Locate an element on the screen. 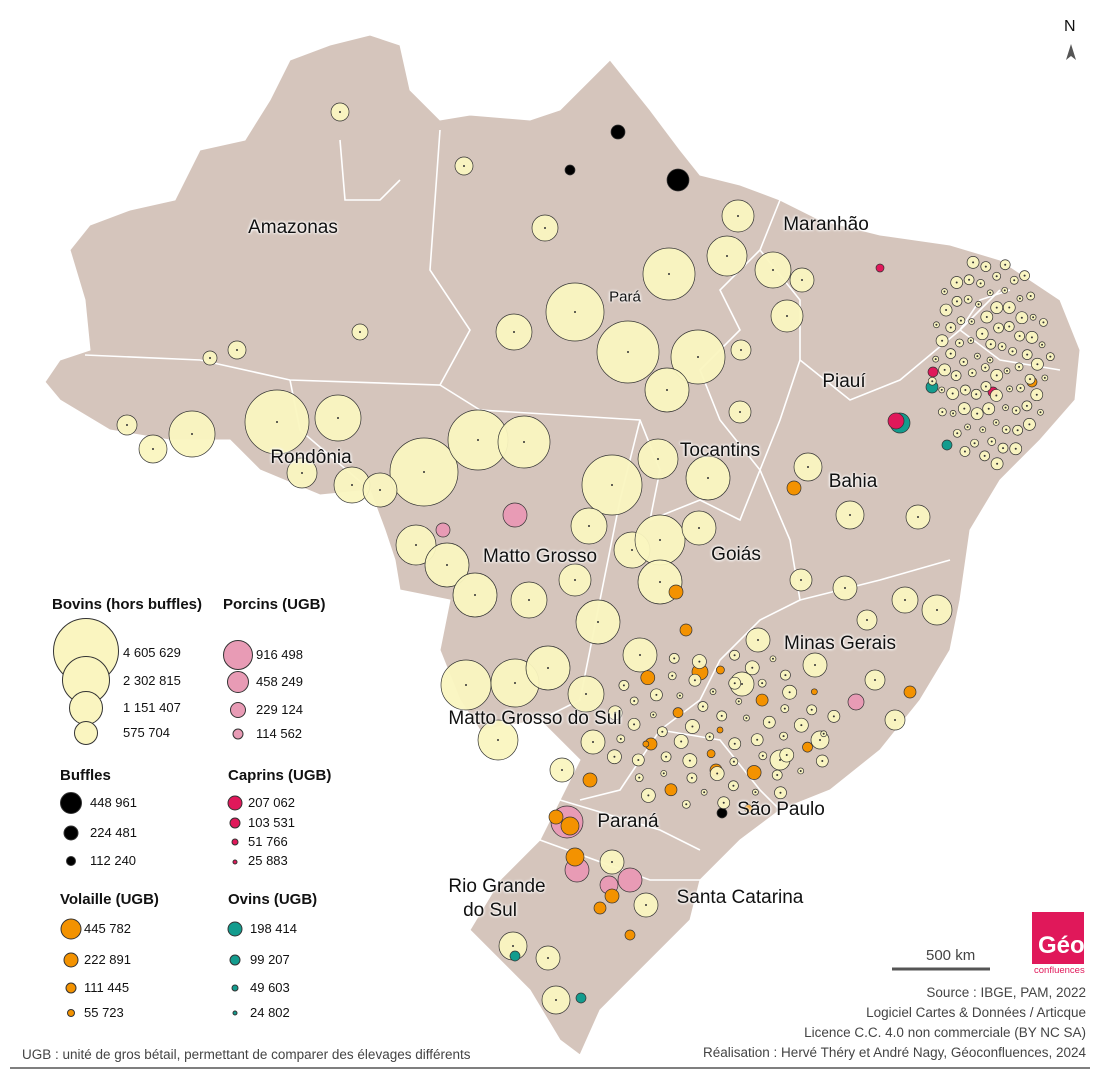 The width and height of the screenshot is (1100, 1077). credit-source: Source : IBGE, PAM, 2022 is located at coordinates (1006, 992).